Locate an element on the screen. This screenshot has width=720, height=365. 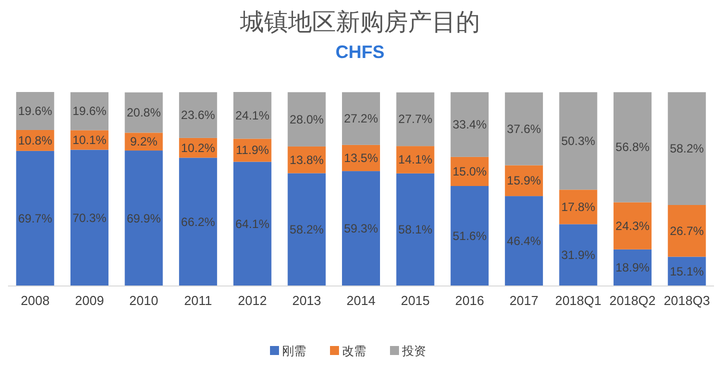
data-label: 24.1% is located at coordinates (252, 115).